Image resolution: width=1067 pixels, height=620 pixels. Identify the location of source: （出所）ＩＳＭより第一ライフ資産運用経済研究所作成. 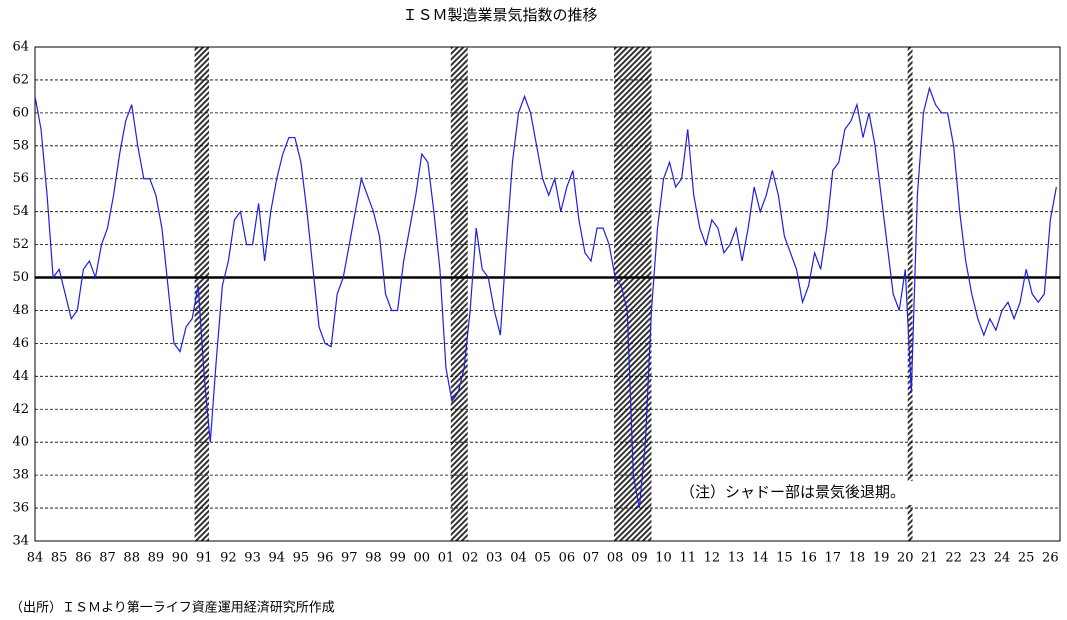
(172, 608).